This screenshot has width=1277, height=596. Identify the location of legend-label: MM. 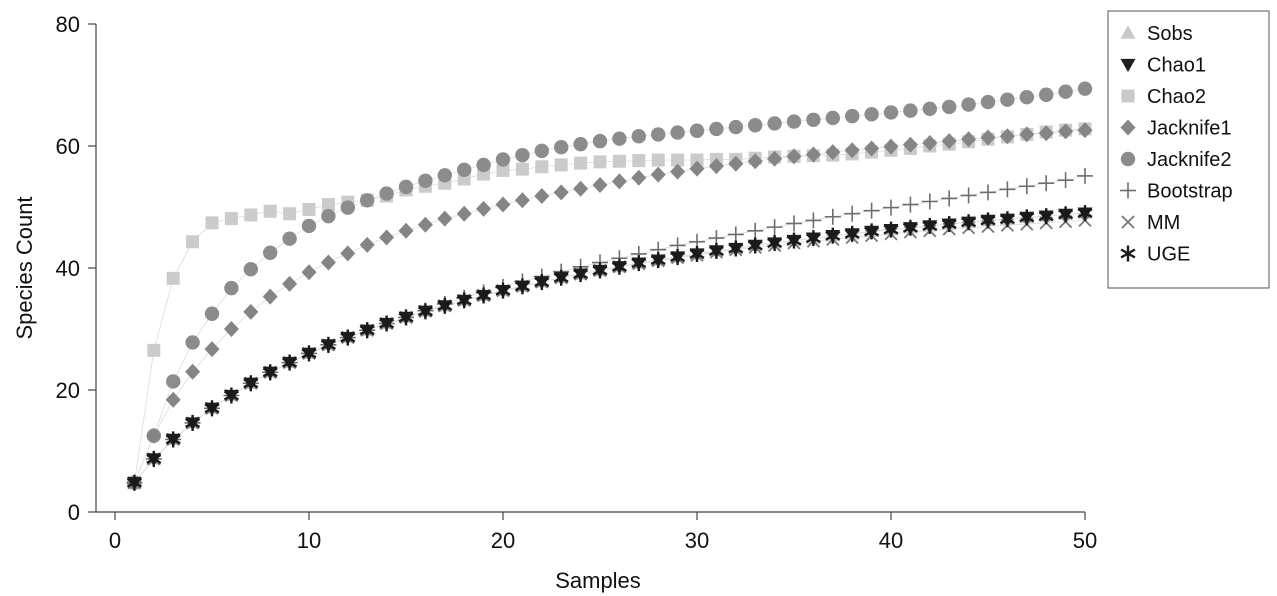
(1163, 223).